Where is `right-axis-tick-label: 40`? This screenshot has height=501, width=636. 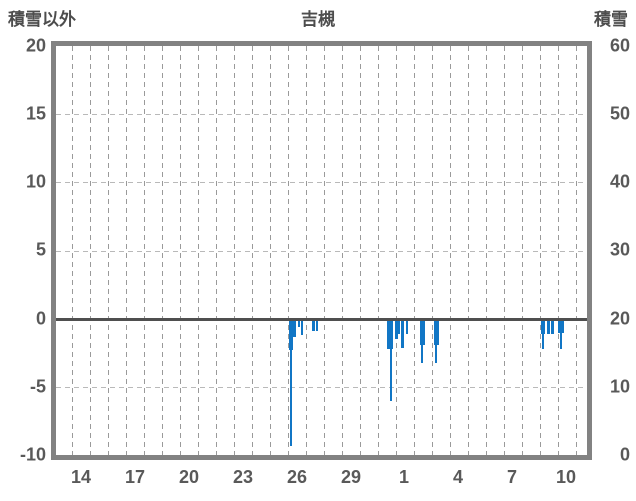
right-axis-tick-label: 40 is located at coordinates (619, 181).